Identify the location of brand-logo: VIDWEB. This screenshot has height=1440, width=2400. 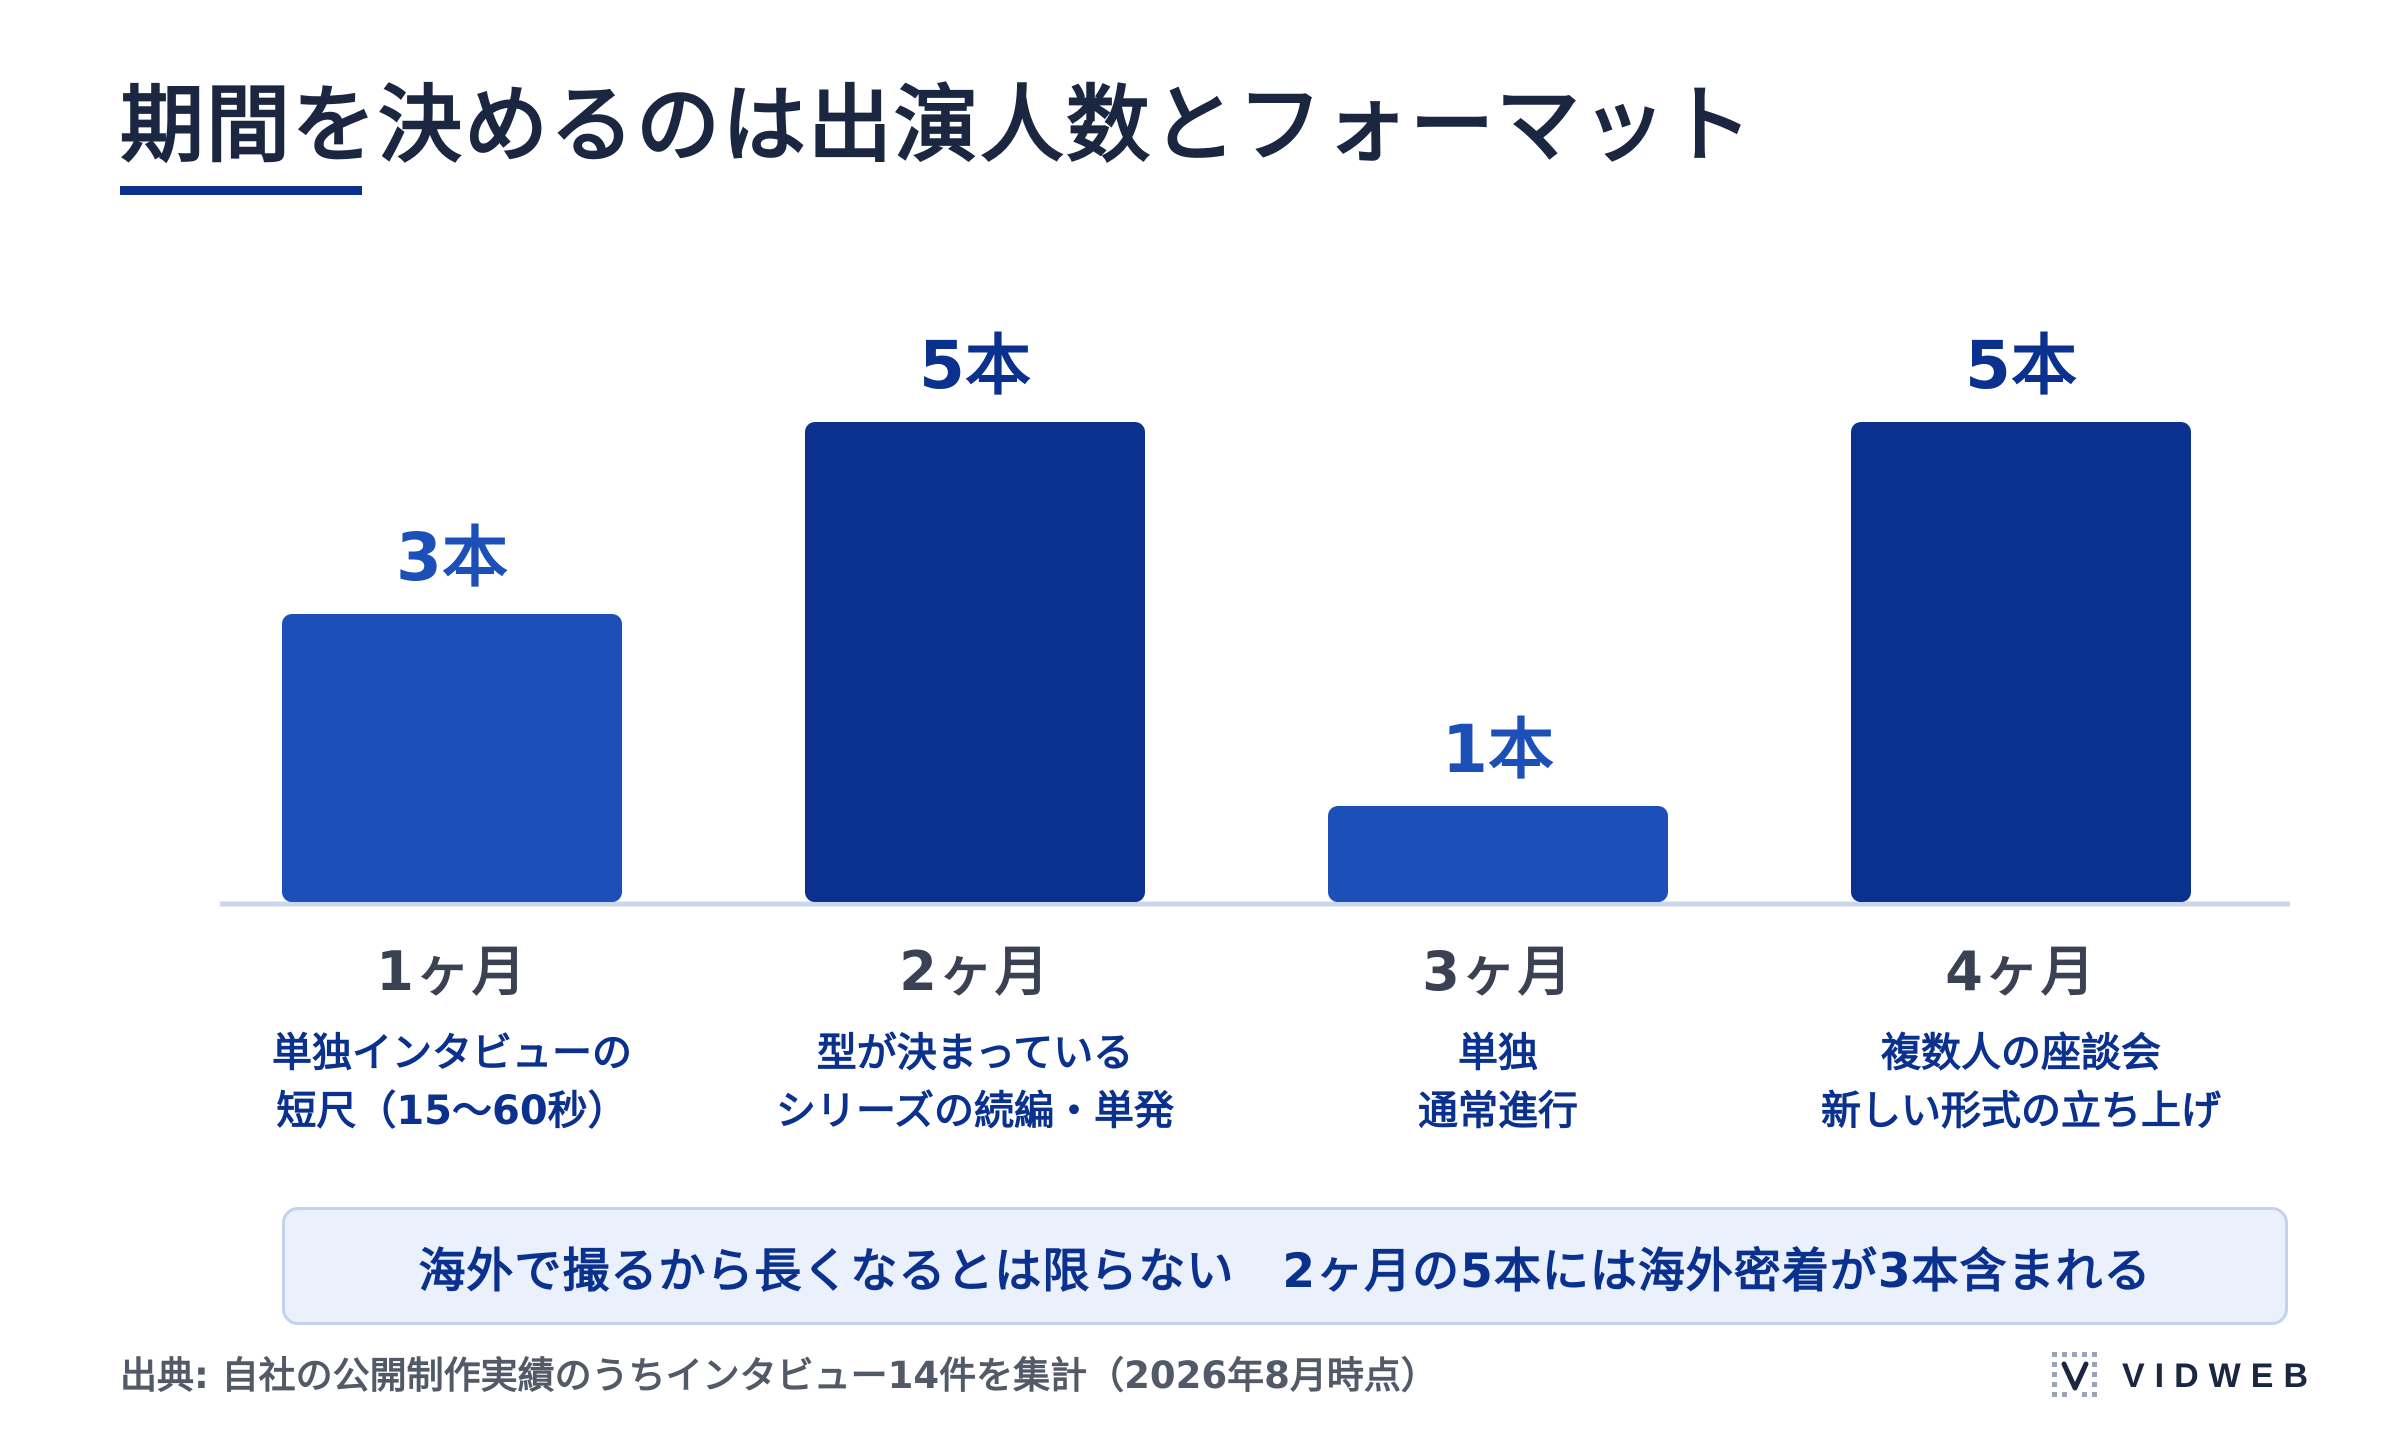
(2184, 1376).